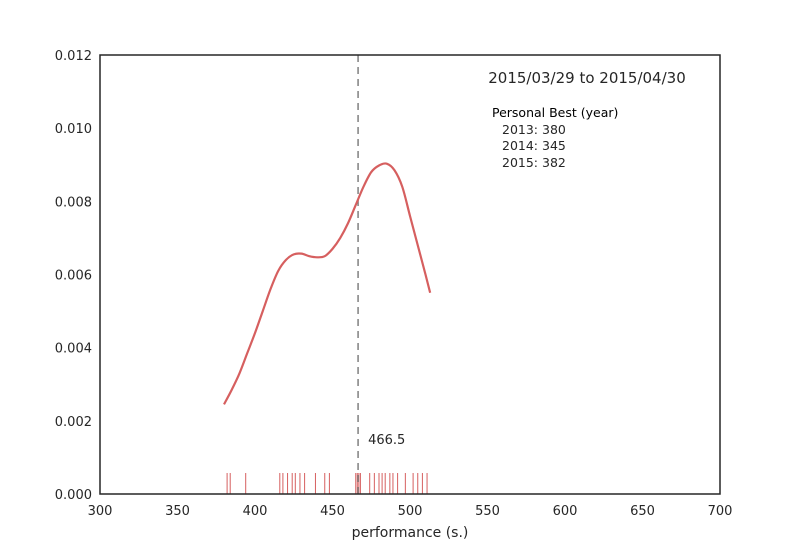  What do you see at coordinates (255, 511) in the screenshot?
I see `x-tick-label: 400` at bounding box center [255, 511].